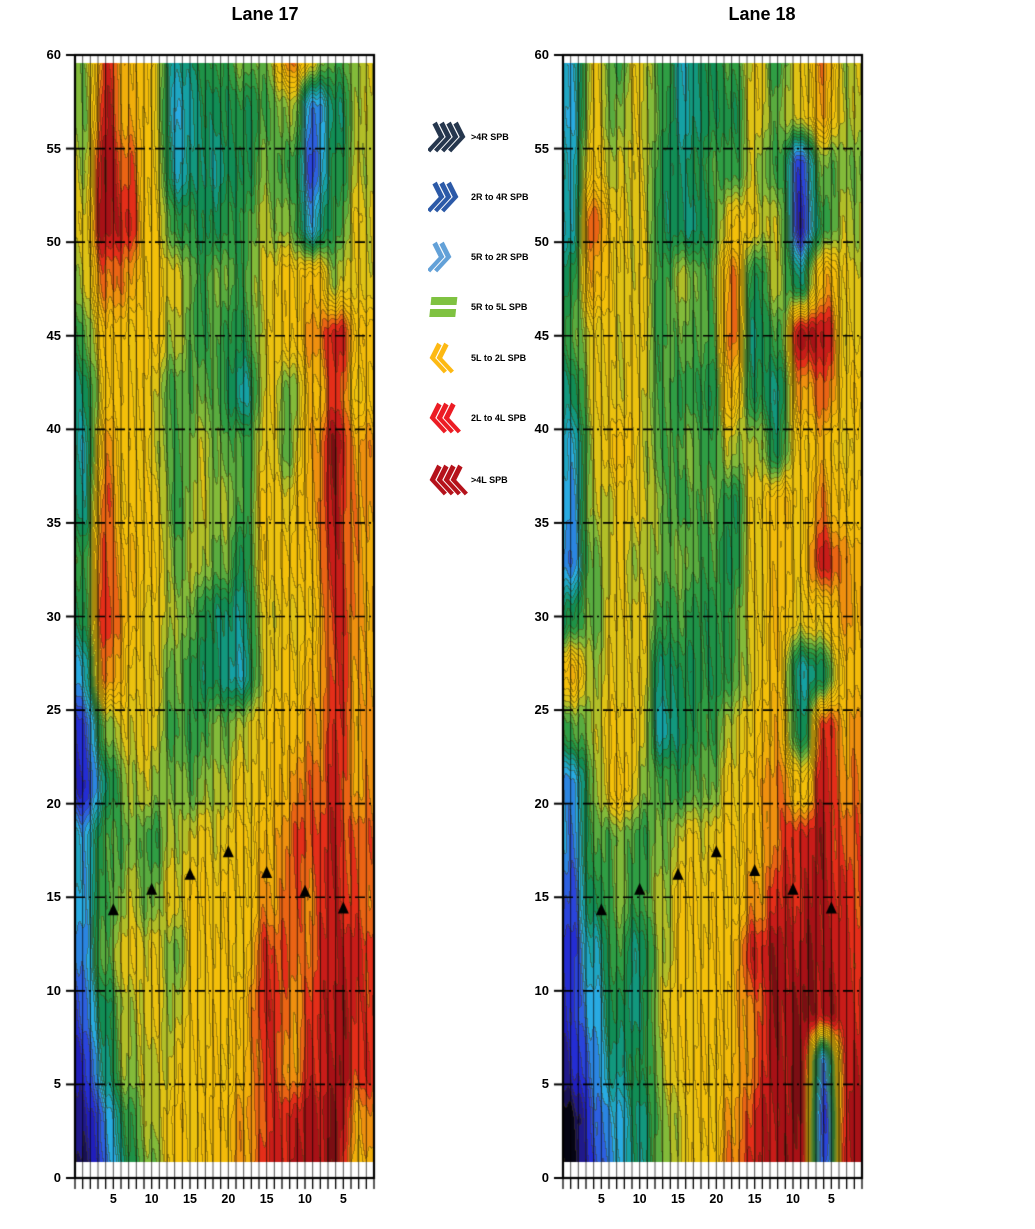  Describe the element at coordinates (53, 990) in the screenshot. I see `lane-17-y-tick-label-10: 10` at that location.